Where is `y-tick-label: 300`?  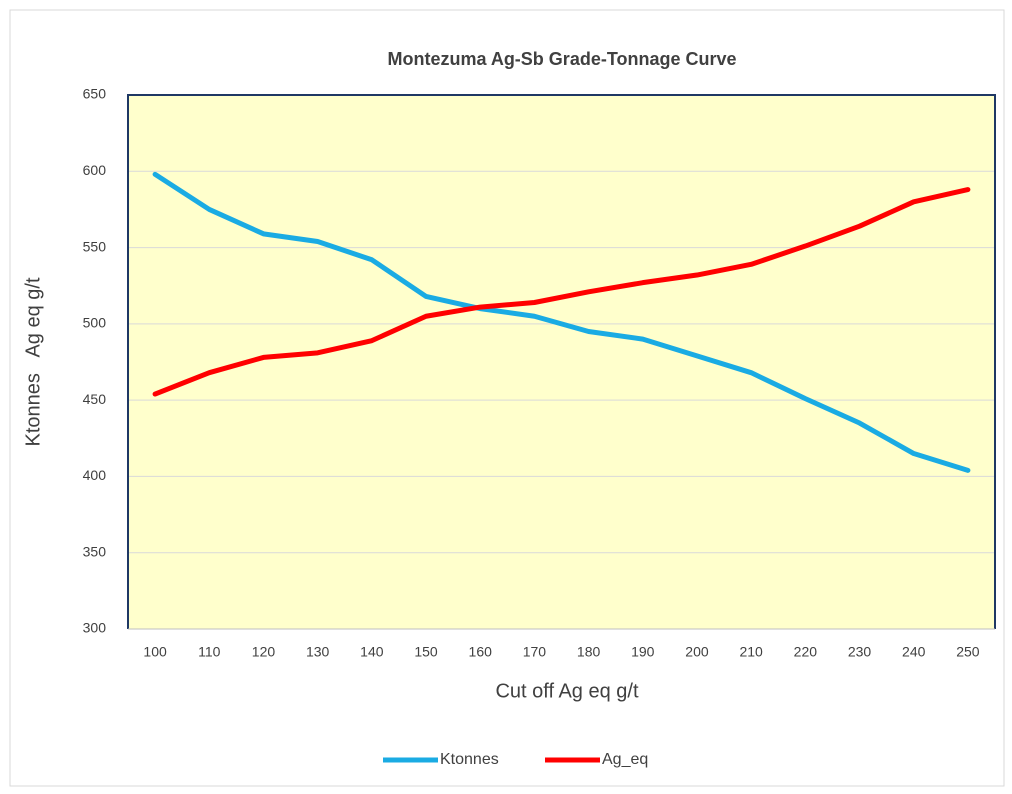
y-tick-label: 300 is located at coordinates (95, 628).